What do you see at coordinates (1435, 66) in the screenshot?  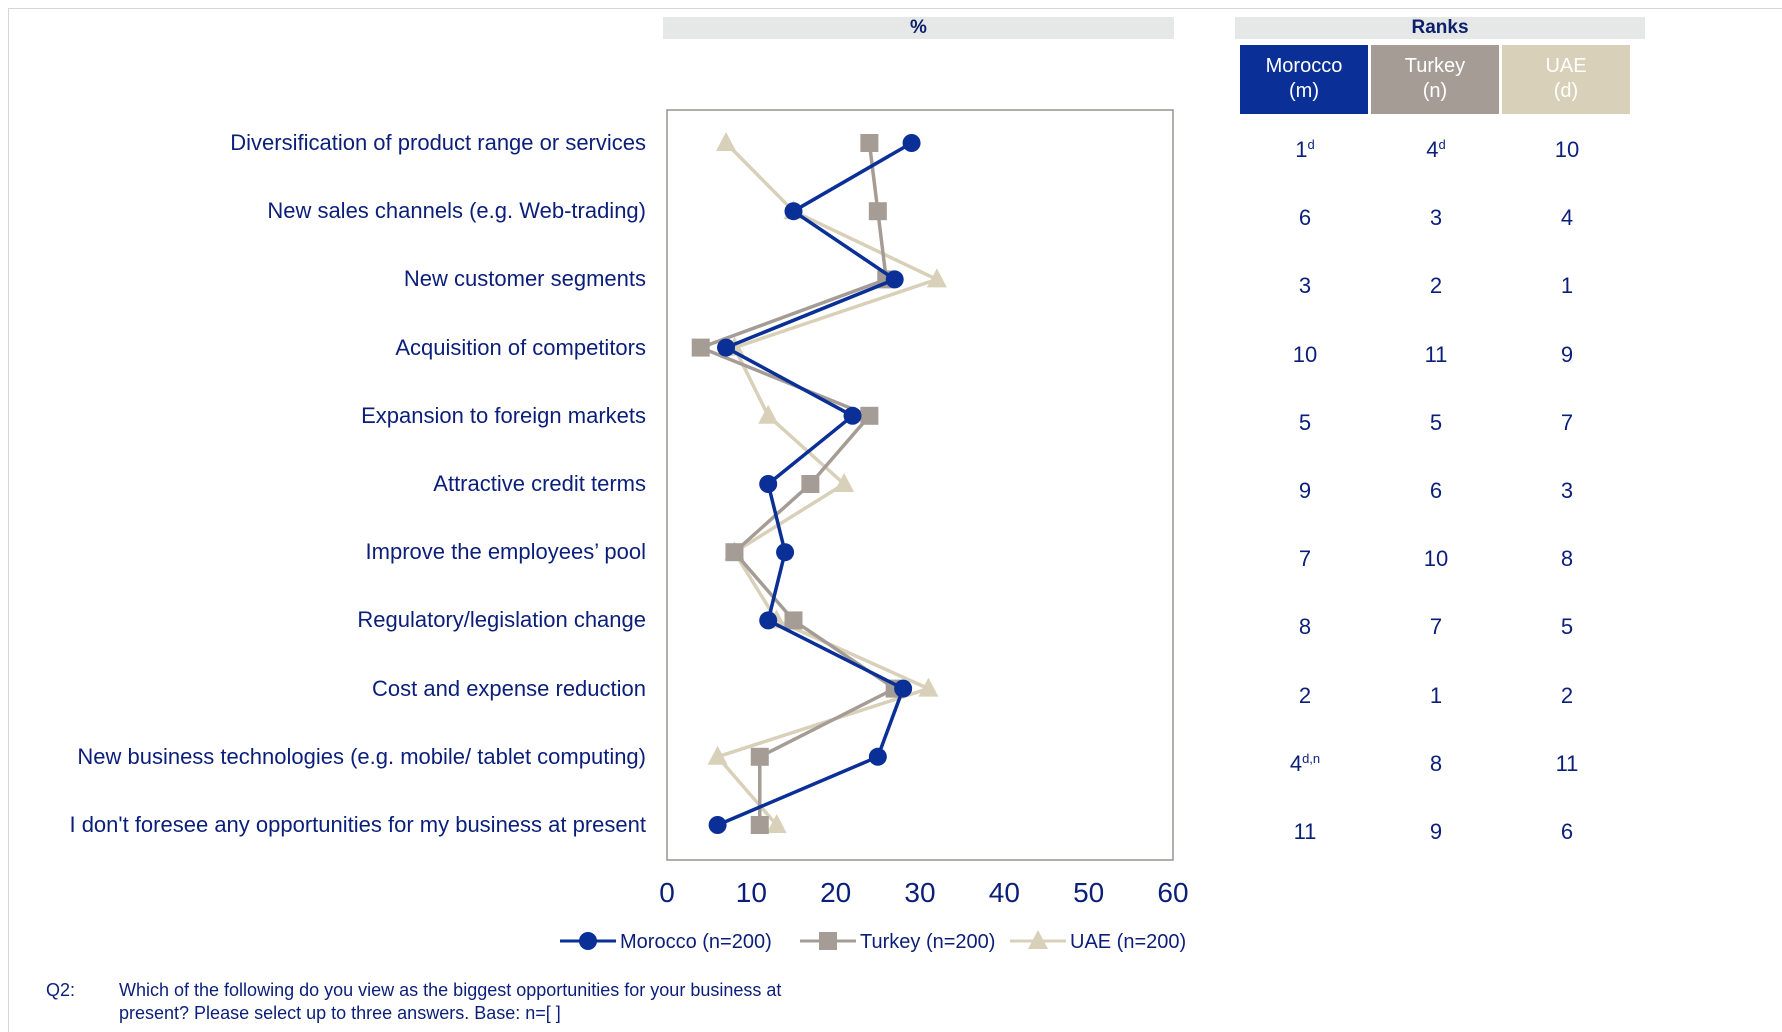 I see `rank-column-name: Turkey` at bounding box center [1435, 66].